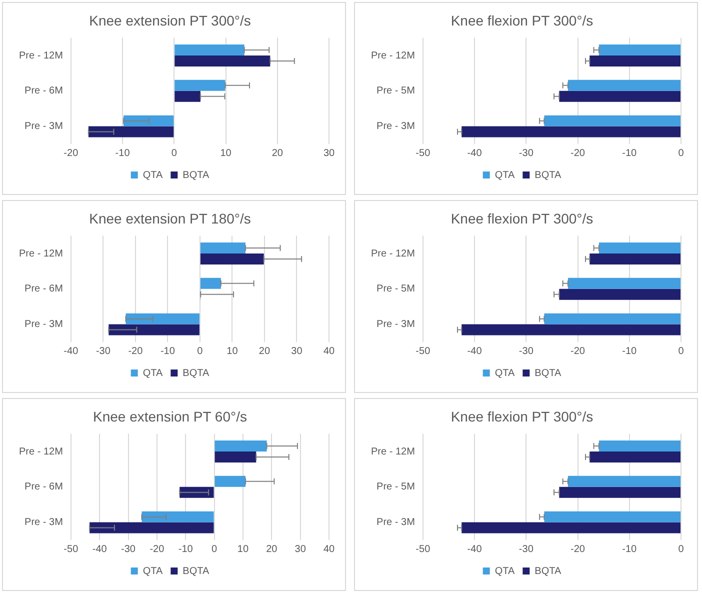  I want to click on chart-title: Knee extension PT 60°/s, so click(170, 416).